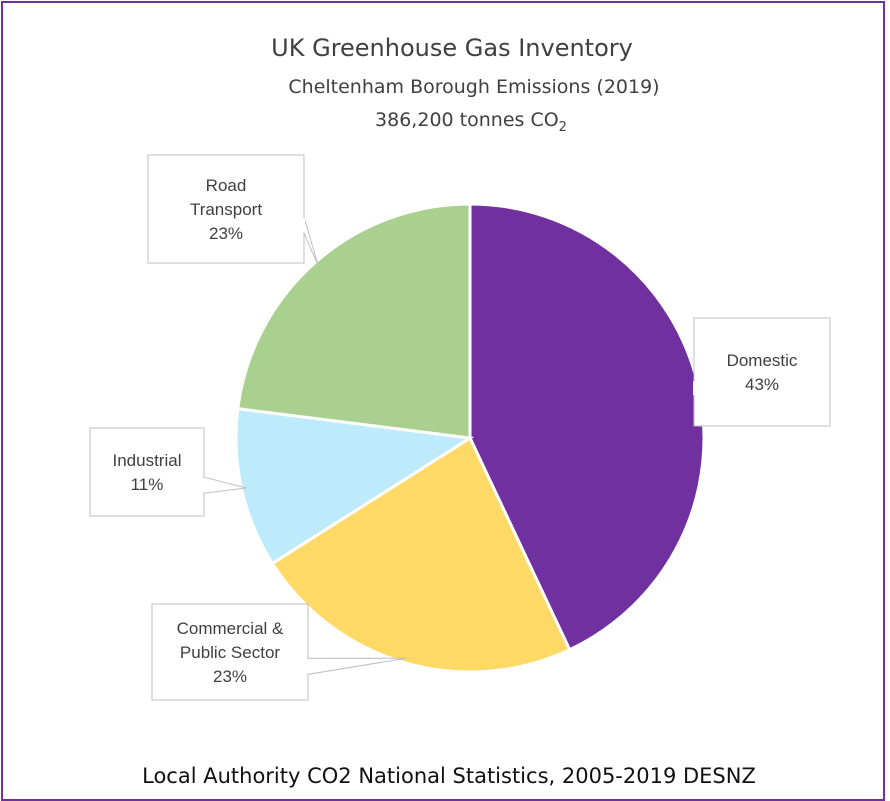 The height and width of the screenshot is (801, 890). Describe the element at coordinates (762, 360) in the screenshot. I see `slice-category-label: Domestic` at that location.